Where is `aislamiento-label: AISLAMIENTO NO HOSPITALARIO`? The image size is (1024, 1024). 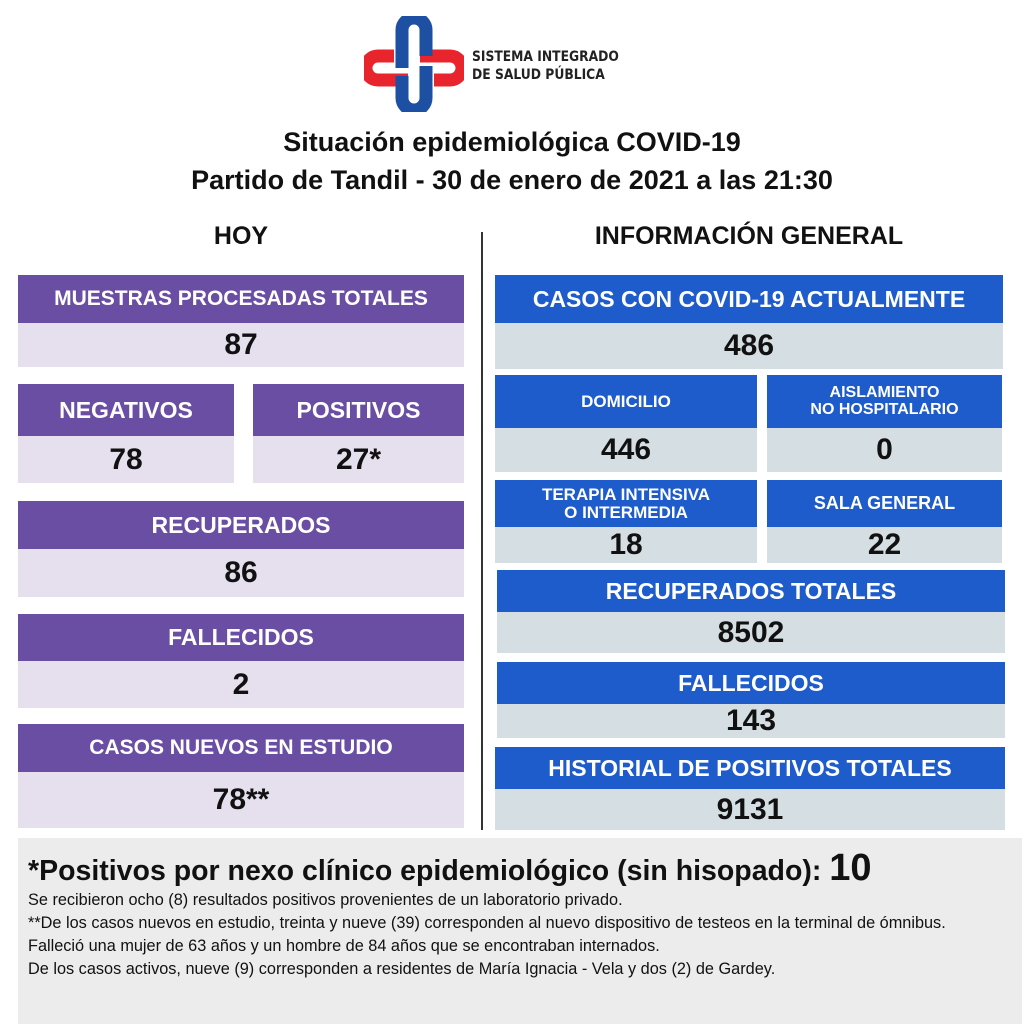 aislamiento-label: AISLAMIENTO NO HOSPITALARIO is located at coordinates (884, 401).